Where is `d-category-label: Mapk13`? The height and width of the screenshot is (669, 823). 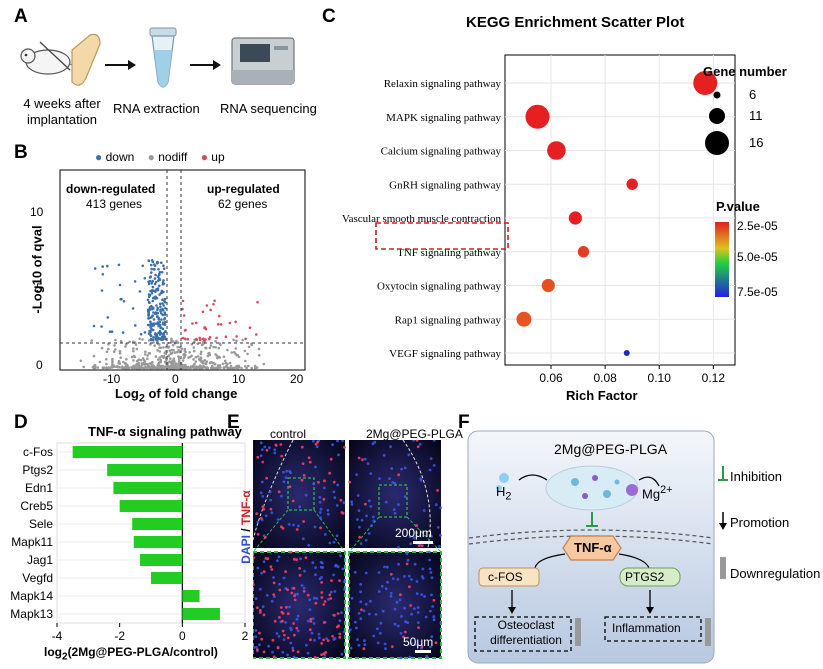
d-category-label: Mapk13 is located at coordinates (31, 614).